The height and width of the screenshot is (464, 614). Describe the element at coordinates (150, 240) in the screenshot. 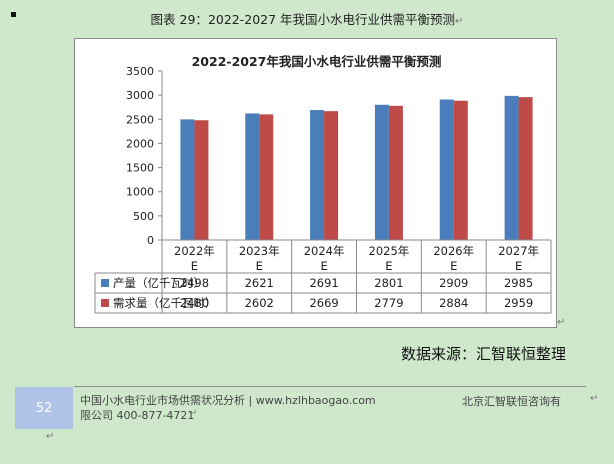

I see `y-tick-label: 0` at that location.